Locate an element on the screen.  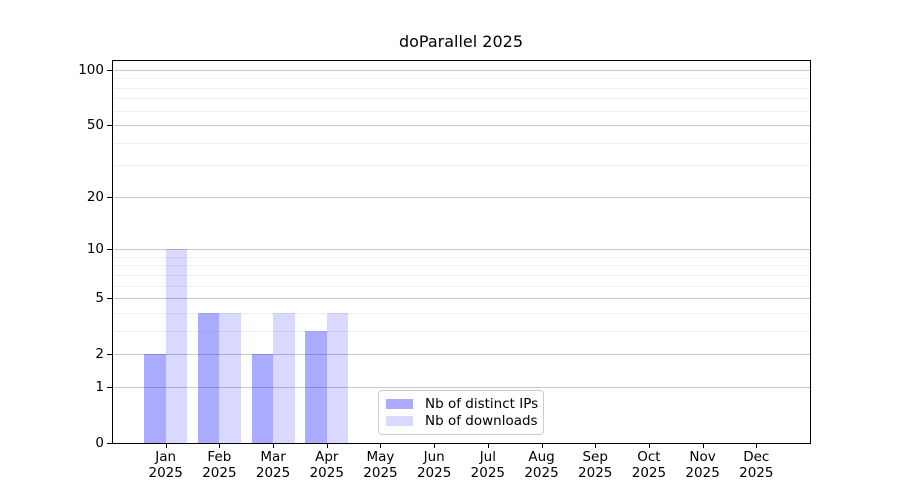
x-tick-label: Aug 2025 is located at coordinates (541, 465).